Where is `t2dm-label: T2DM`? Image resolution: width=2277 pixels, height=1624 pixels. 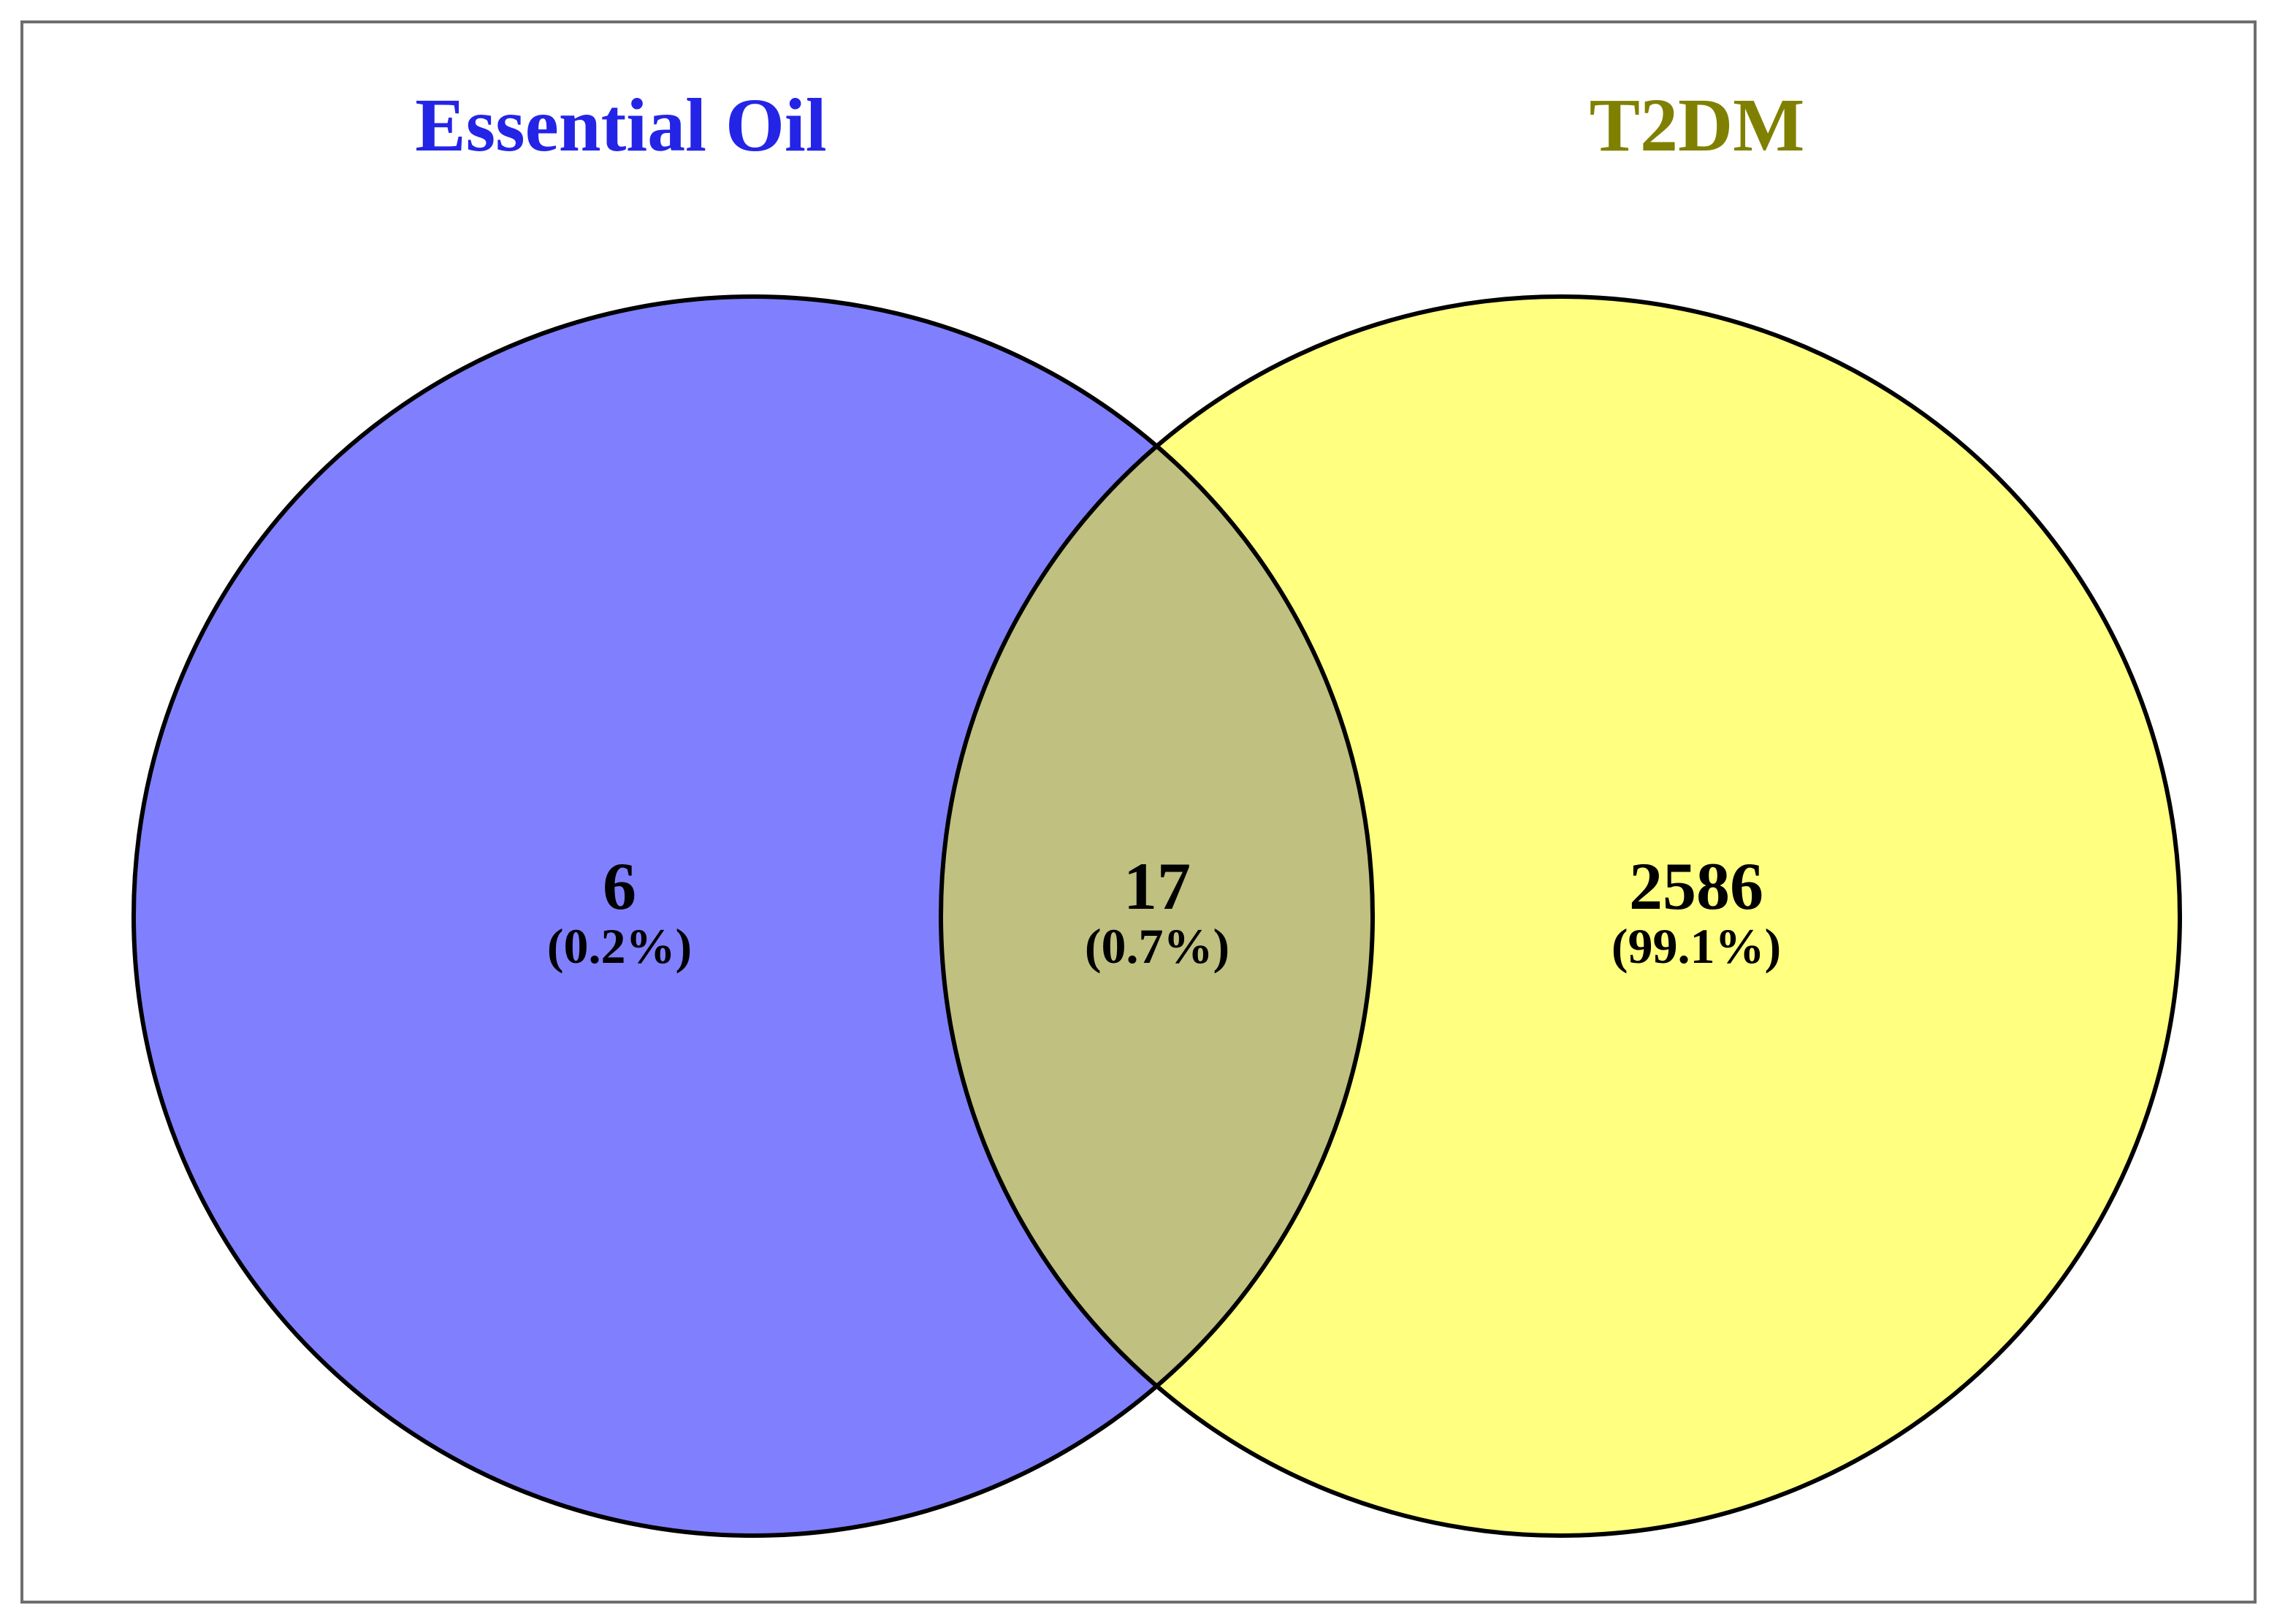 t2dm-label: T2DM is located at coordinates (1697, 125).